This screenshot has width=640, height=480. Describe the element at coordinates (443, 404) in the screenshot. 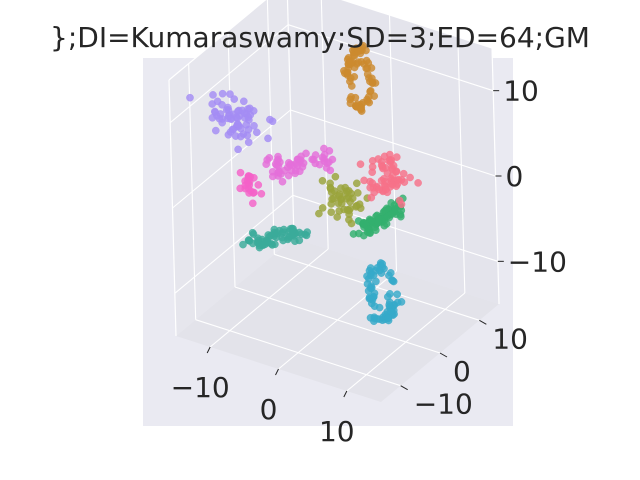

I see `y-tick-label: −10` at that location.